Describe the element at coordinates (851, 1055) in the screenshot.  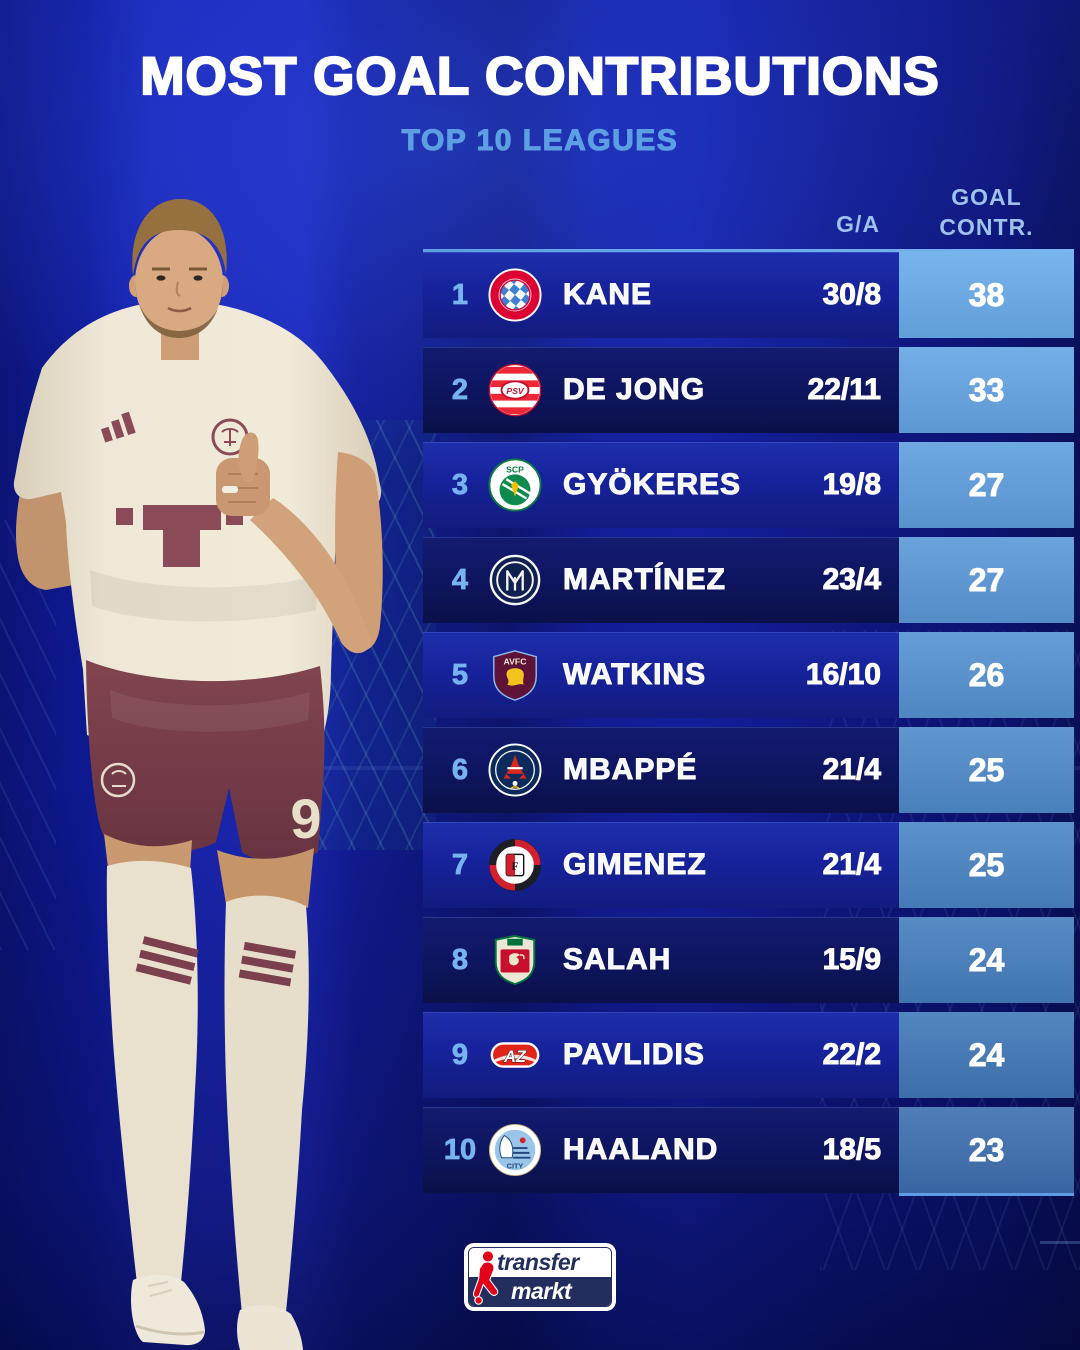
I see `ga-value: 22/2` at that location.